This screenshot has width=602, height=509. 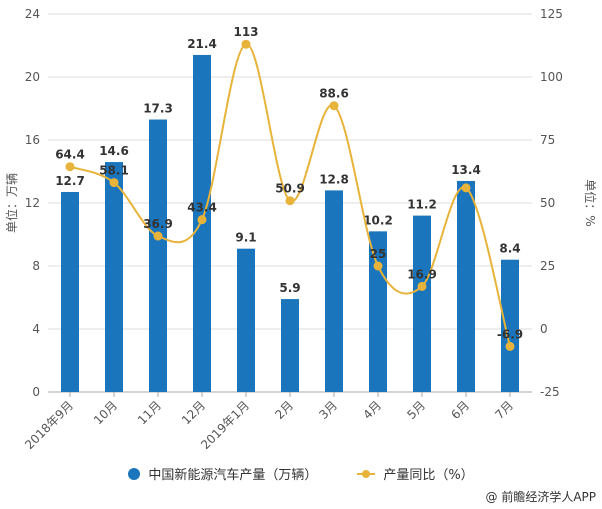 What do you see at coordinates (547, 140) in the screenshot?
I see `y2-tick-label: 75` at bounding box center [547, 140].